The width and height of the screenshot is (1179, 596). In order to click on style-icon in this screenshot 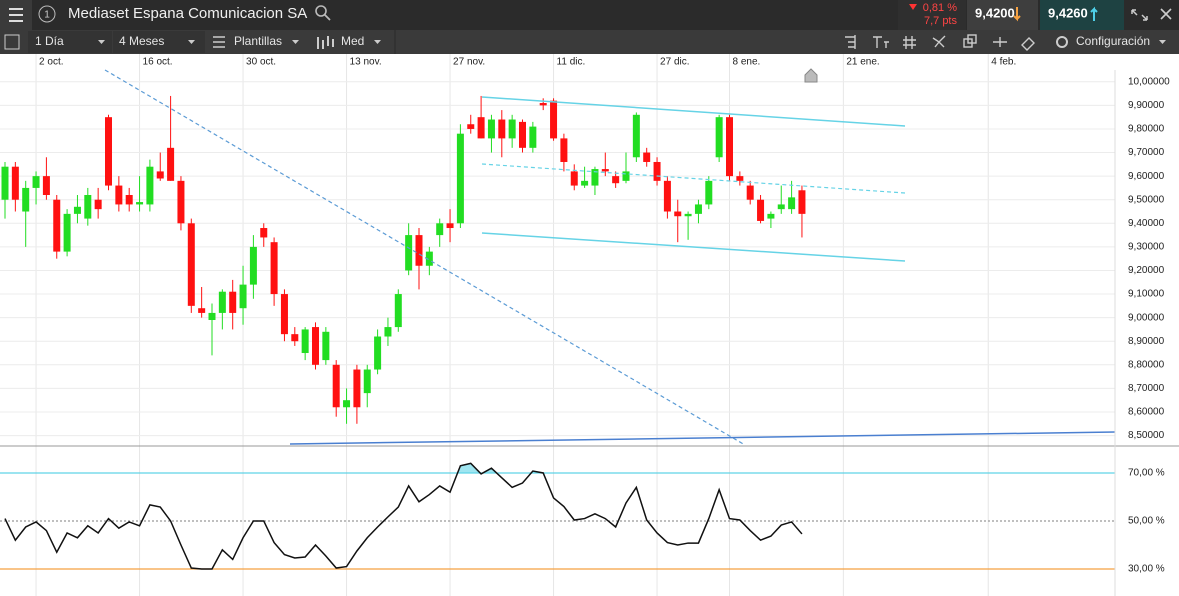, I will do `click(325, 42)`.